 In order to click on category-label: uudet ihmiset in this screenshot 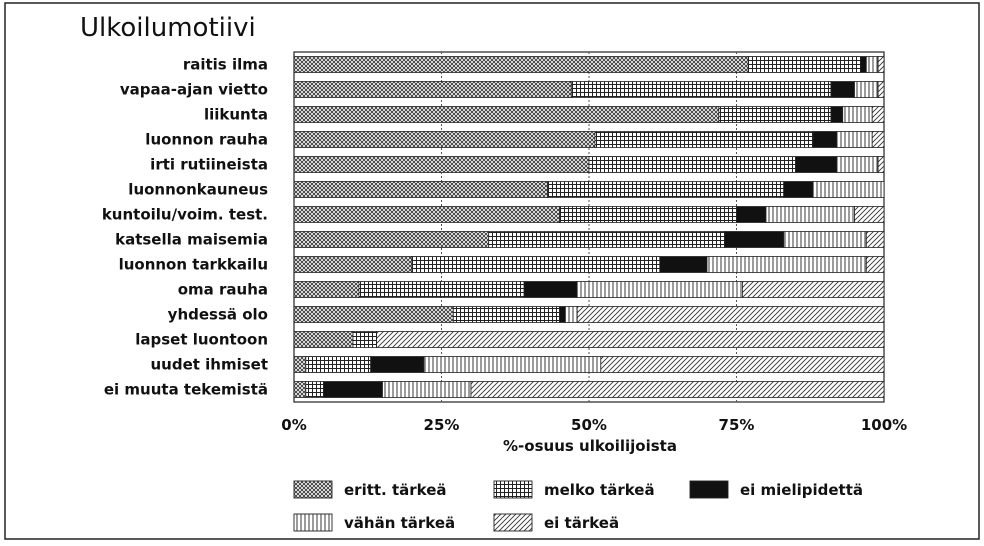, I will do `click(209, 365)`.